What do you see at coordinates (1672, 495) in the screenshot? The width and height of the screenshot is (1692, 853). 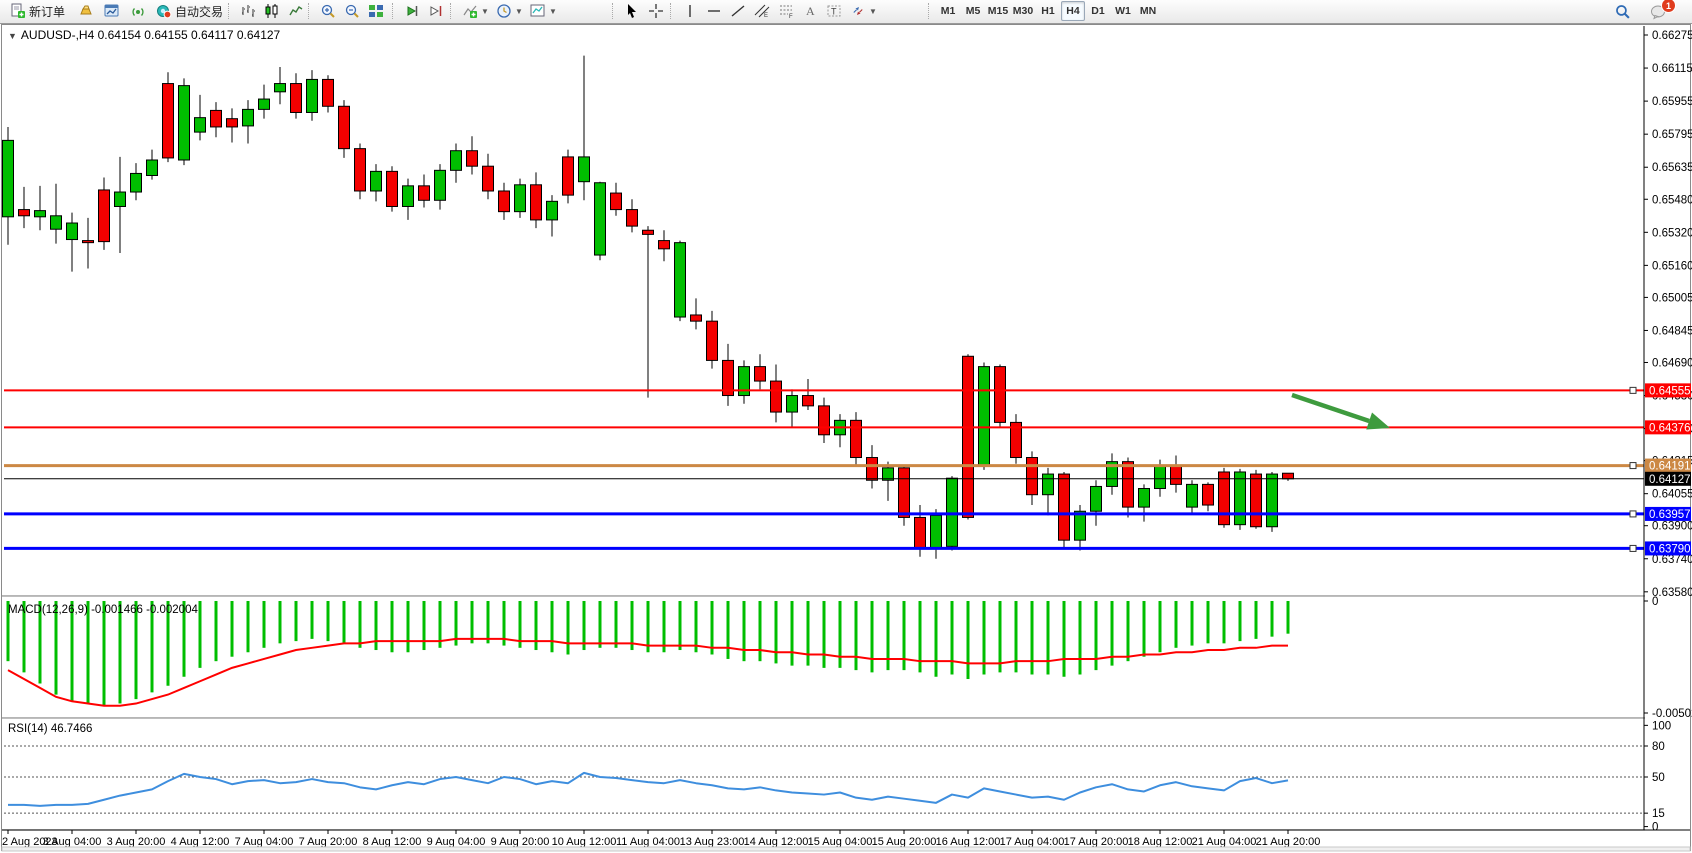 I see `svg-text: 0.64055` at bounding box center [1672, 495].